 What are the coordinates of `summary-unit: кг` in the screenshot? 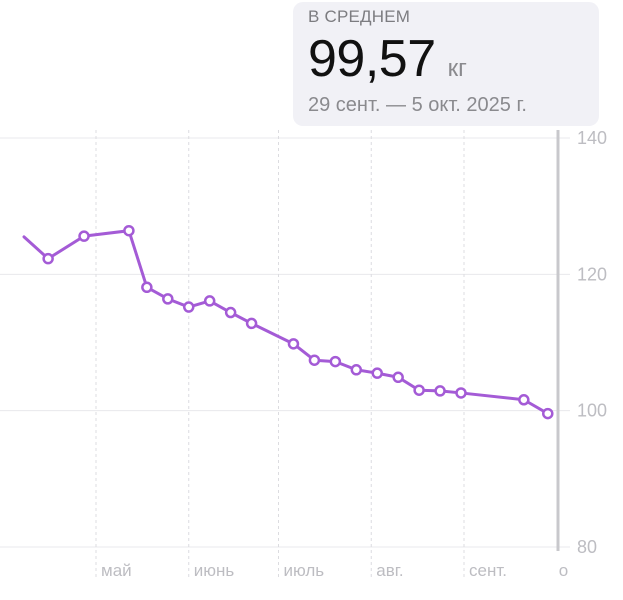 It's located at (457, 68).